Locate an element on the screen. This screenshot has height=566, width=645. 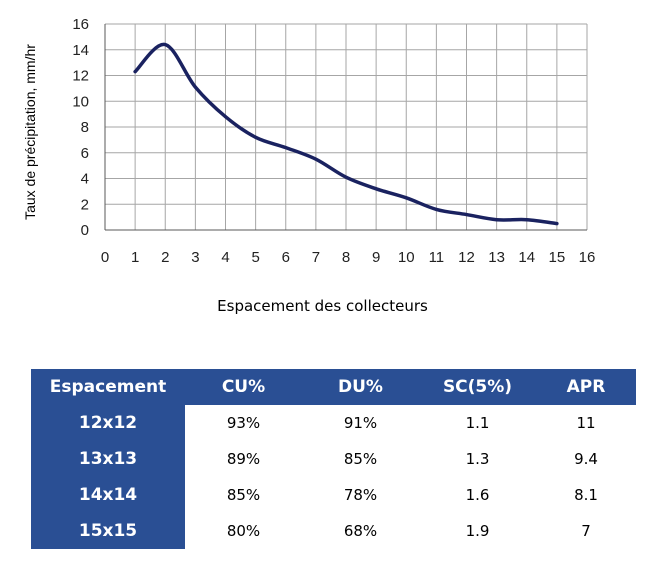
cell-apr: 9.4 is located at coordinates (586, 459).